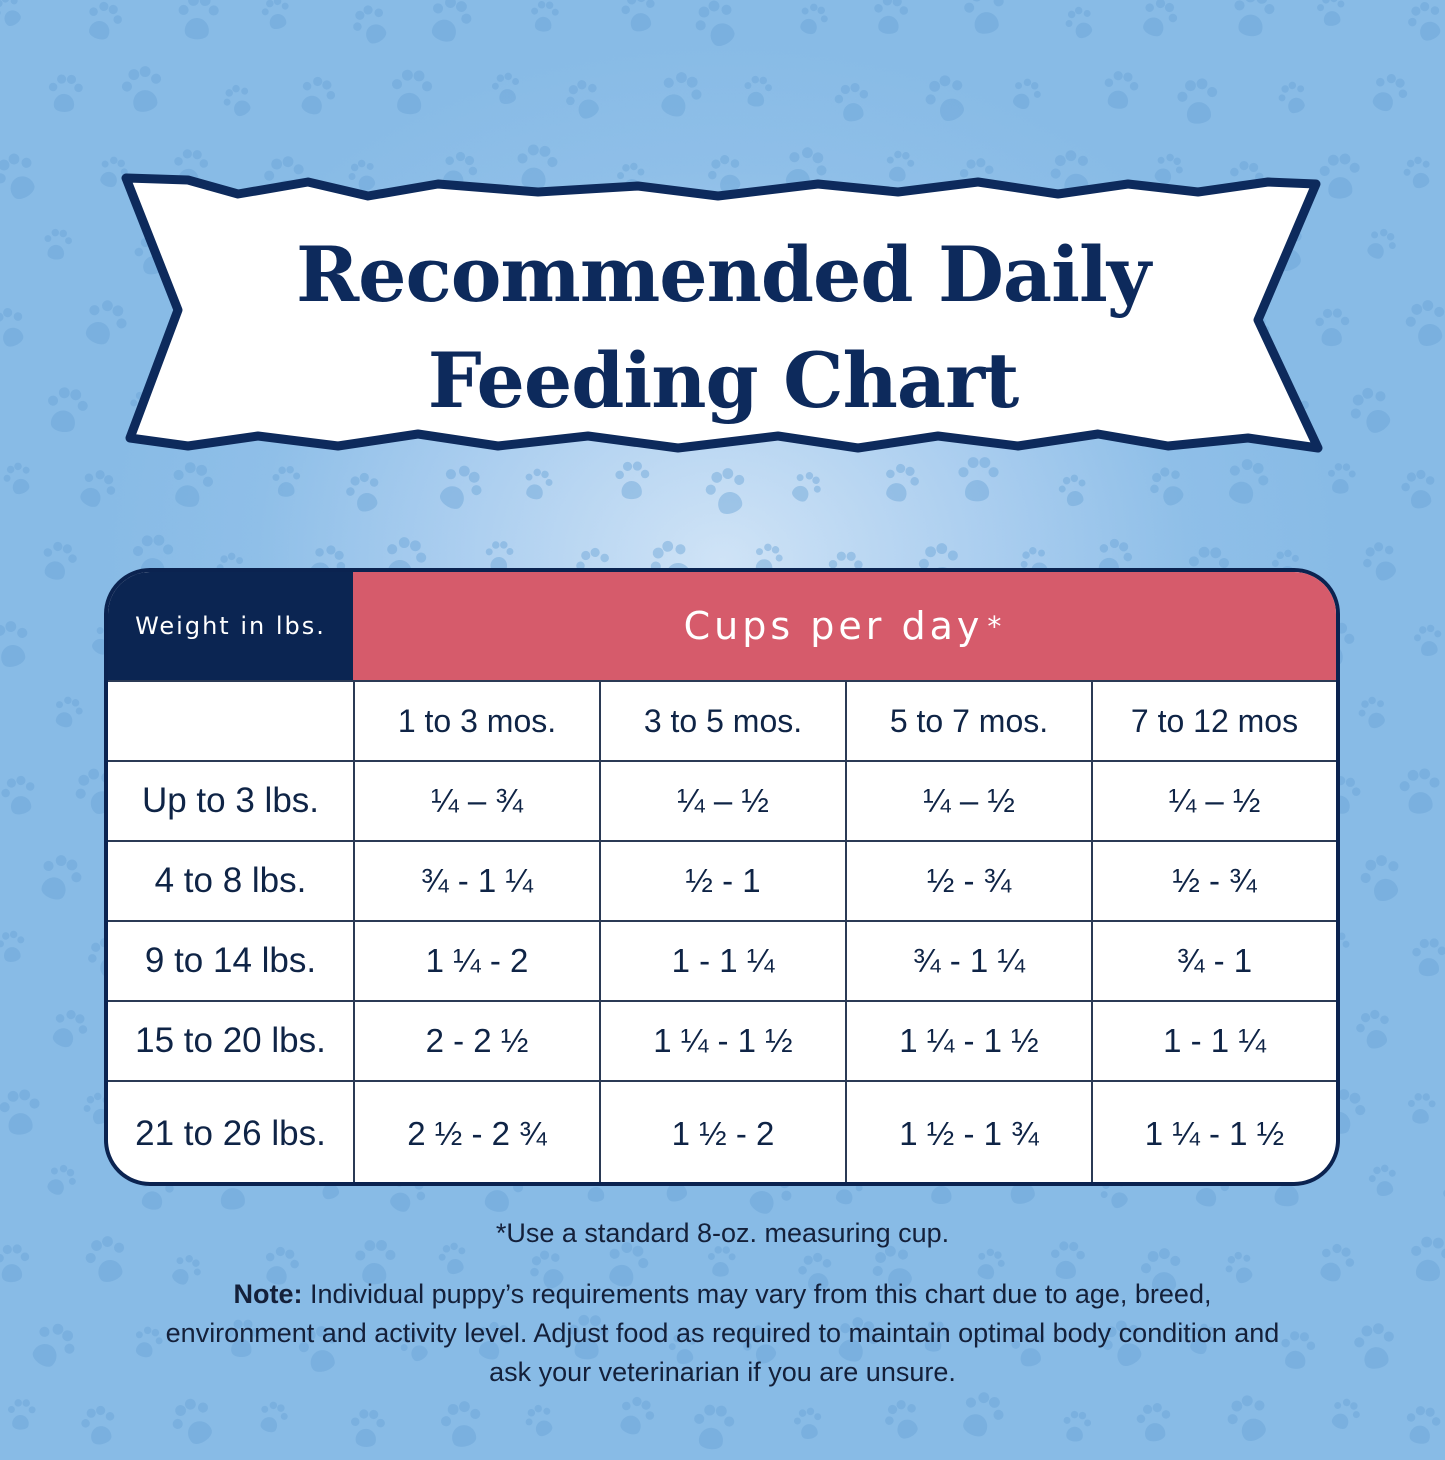 The height and width of the screenshot is (1460, 1445). What do you see at coordinates (723, 275) in the screenshot?
I see `title-line-1: Recommended Daily` at bounding box center [723, 275].